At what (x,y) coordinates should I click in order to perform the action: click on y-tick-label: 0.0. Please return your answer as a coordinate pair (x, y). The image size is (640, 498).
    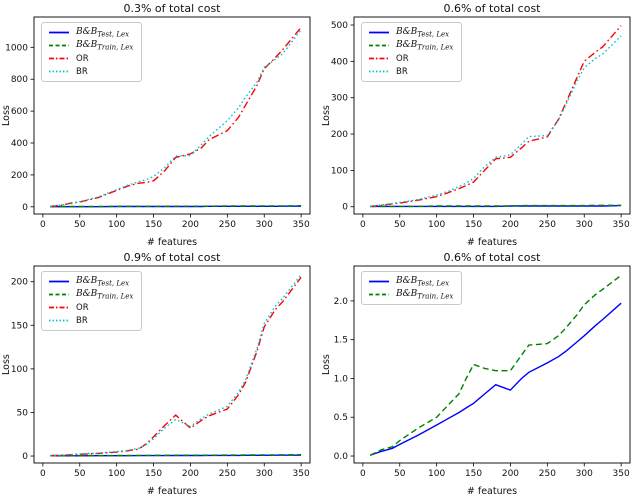
    Looking at the image, I should click on (341, 457).